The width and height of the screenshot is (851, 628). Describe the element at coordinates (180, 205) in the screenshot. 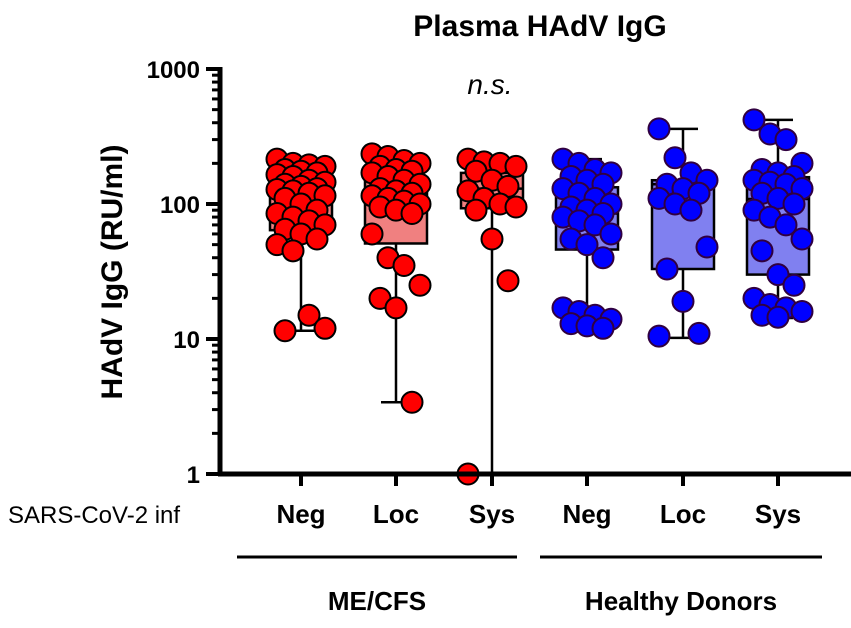

I see `y-tick-label: 100` at that location.